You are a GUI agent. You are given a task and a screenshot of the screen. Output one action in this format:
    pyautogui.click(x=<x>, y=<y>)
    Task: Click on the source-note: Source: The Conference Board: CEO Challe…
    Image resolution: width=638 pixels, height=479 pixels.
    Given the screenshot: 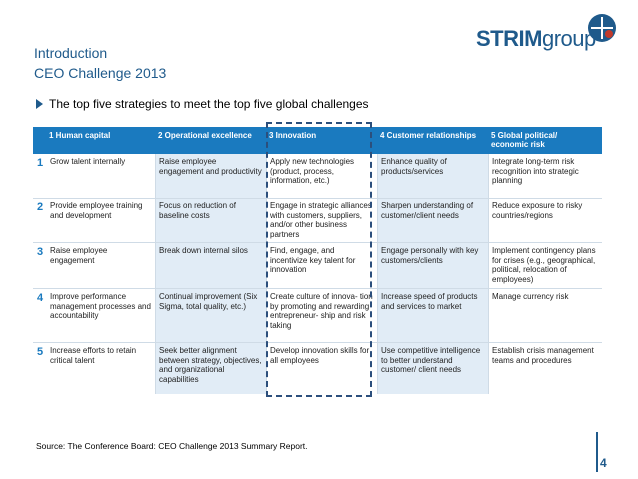 What is the action you would take?
    pyautogui.click(x=172, y=446)
    